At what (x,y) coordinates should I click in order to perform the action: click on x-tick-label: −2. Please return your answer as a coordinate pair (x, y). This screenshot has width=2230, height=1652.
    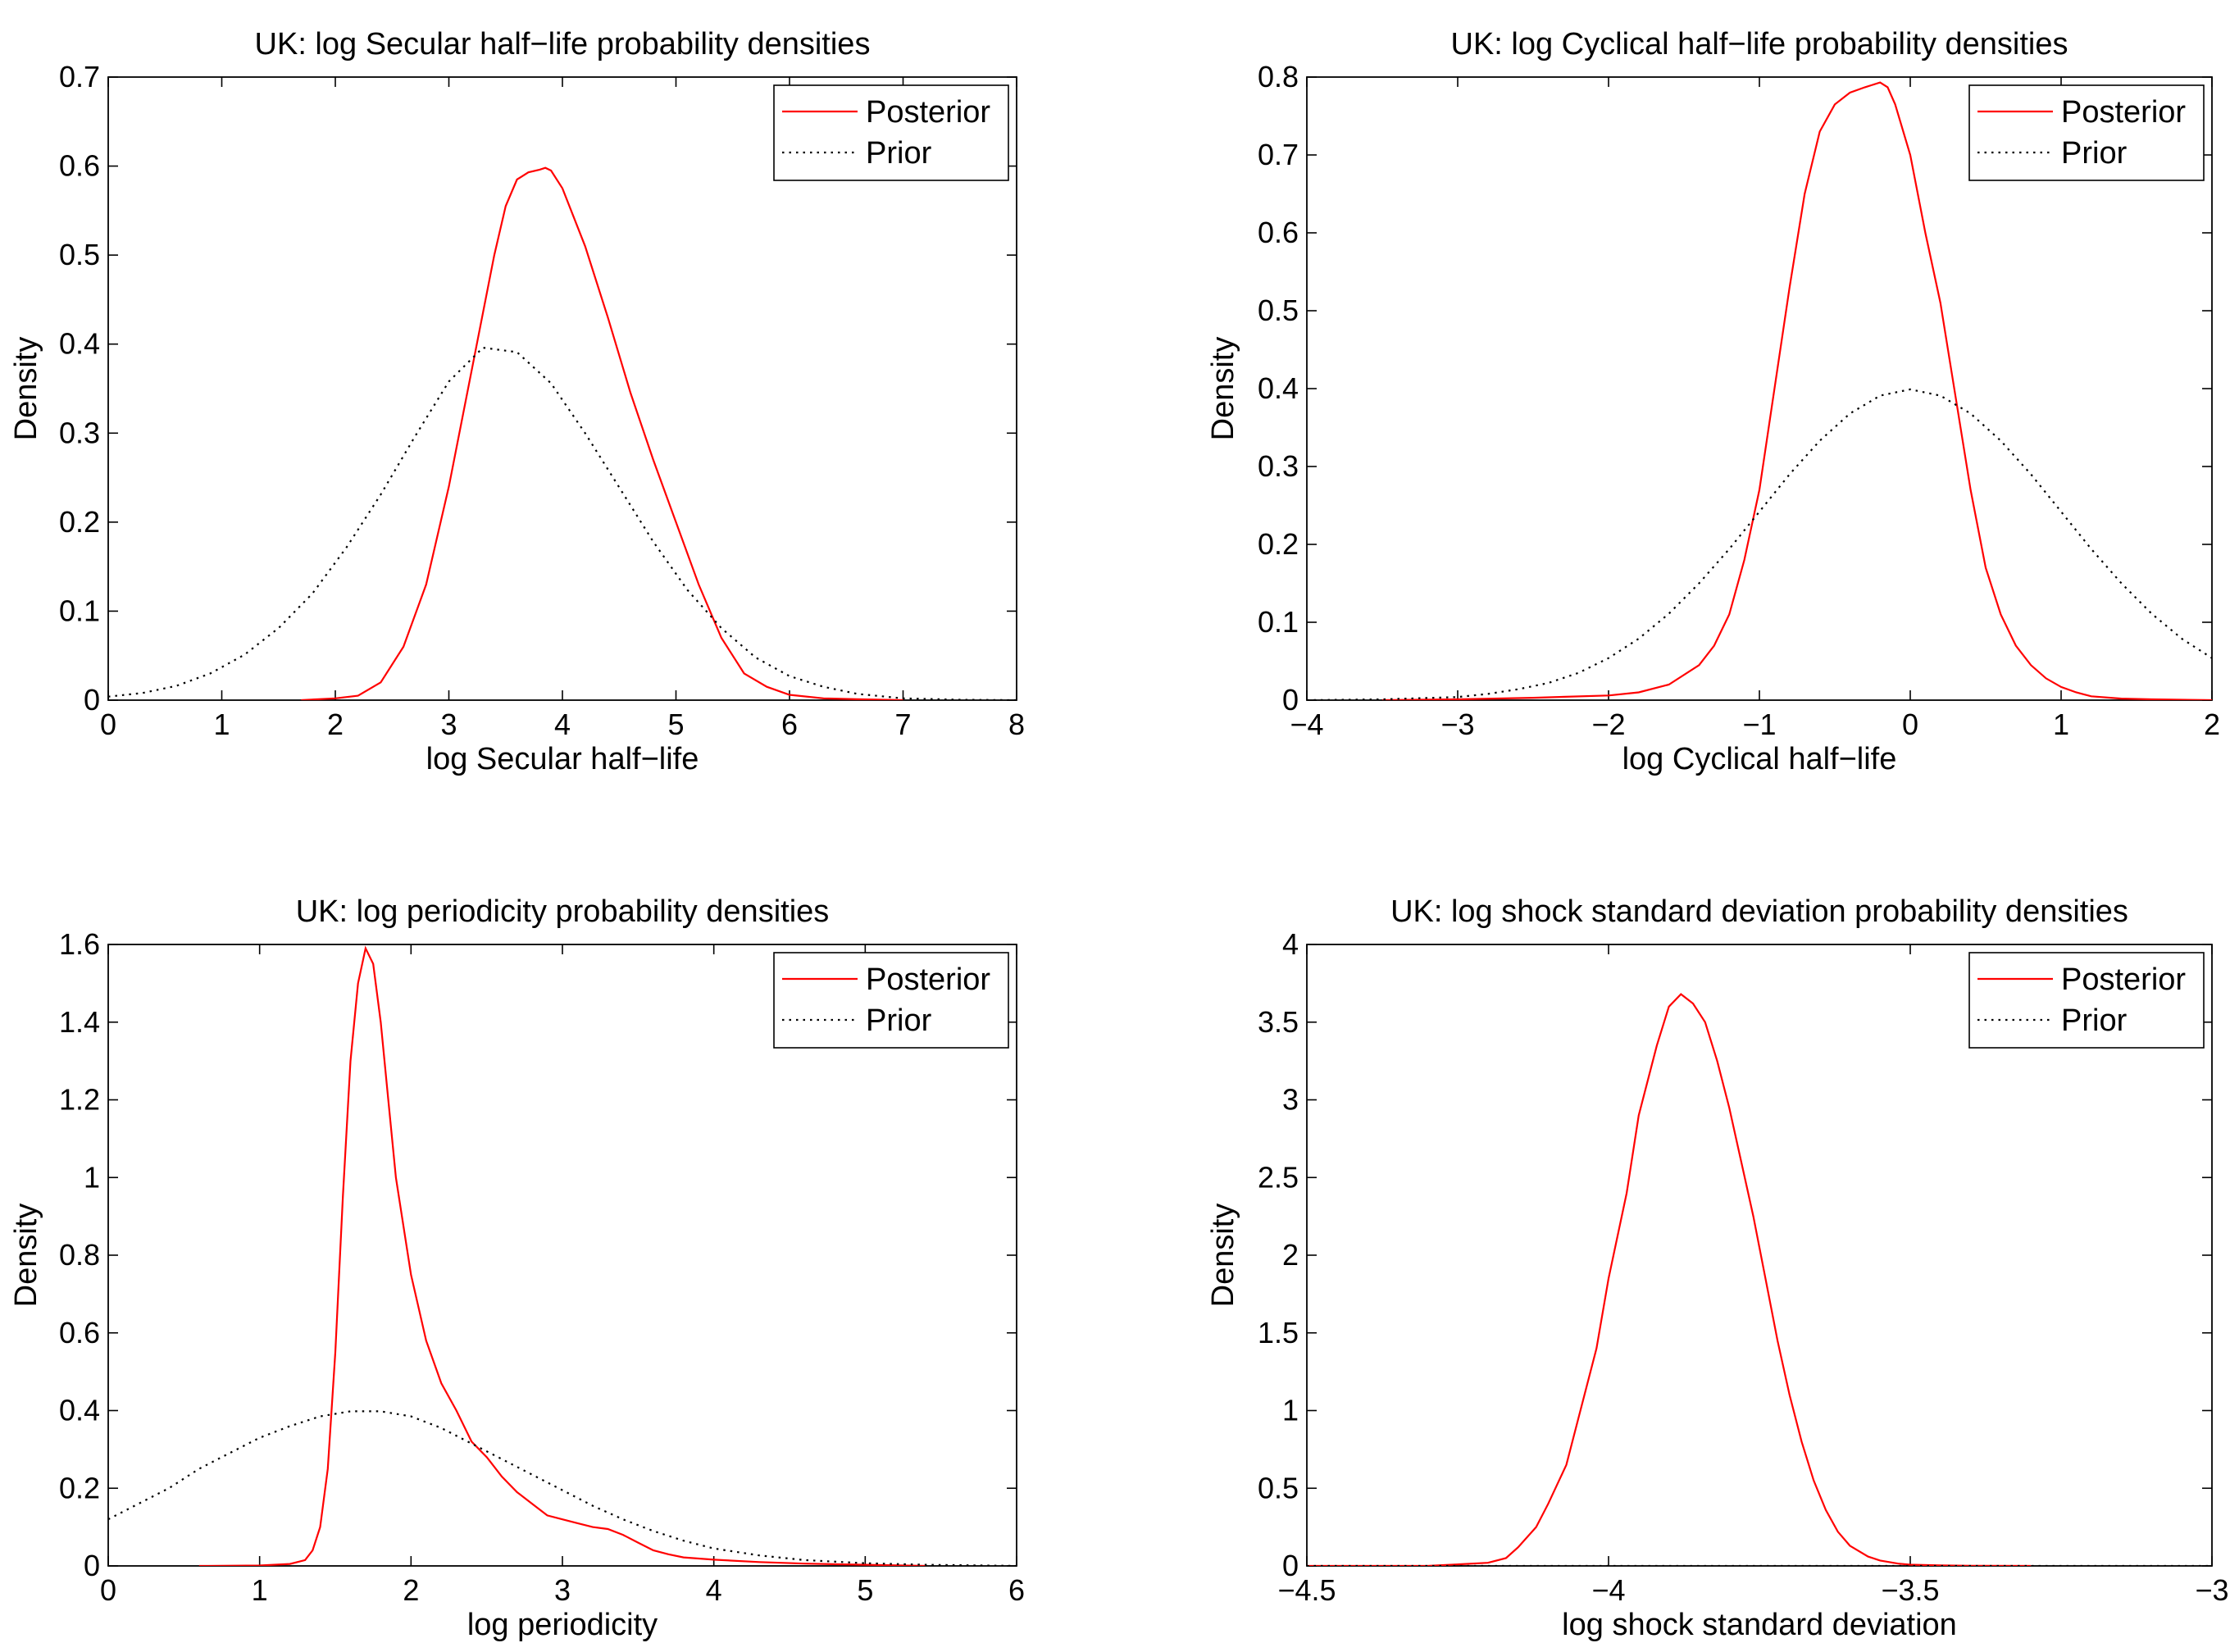
    Looking at the image, I should click on (1608, 724).